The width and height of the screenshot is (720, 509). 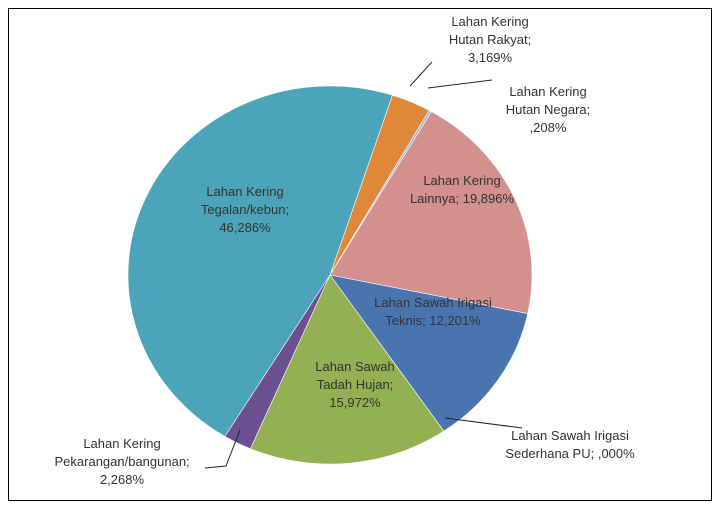 I want to click on slice-label: Lahan Kering Lainnya; 19,896%, so click(x=462, y=190).